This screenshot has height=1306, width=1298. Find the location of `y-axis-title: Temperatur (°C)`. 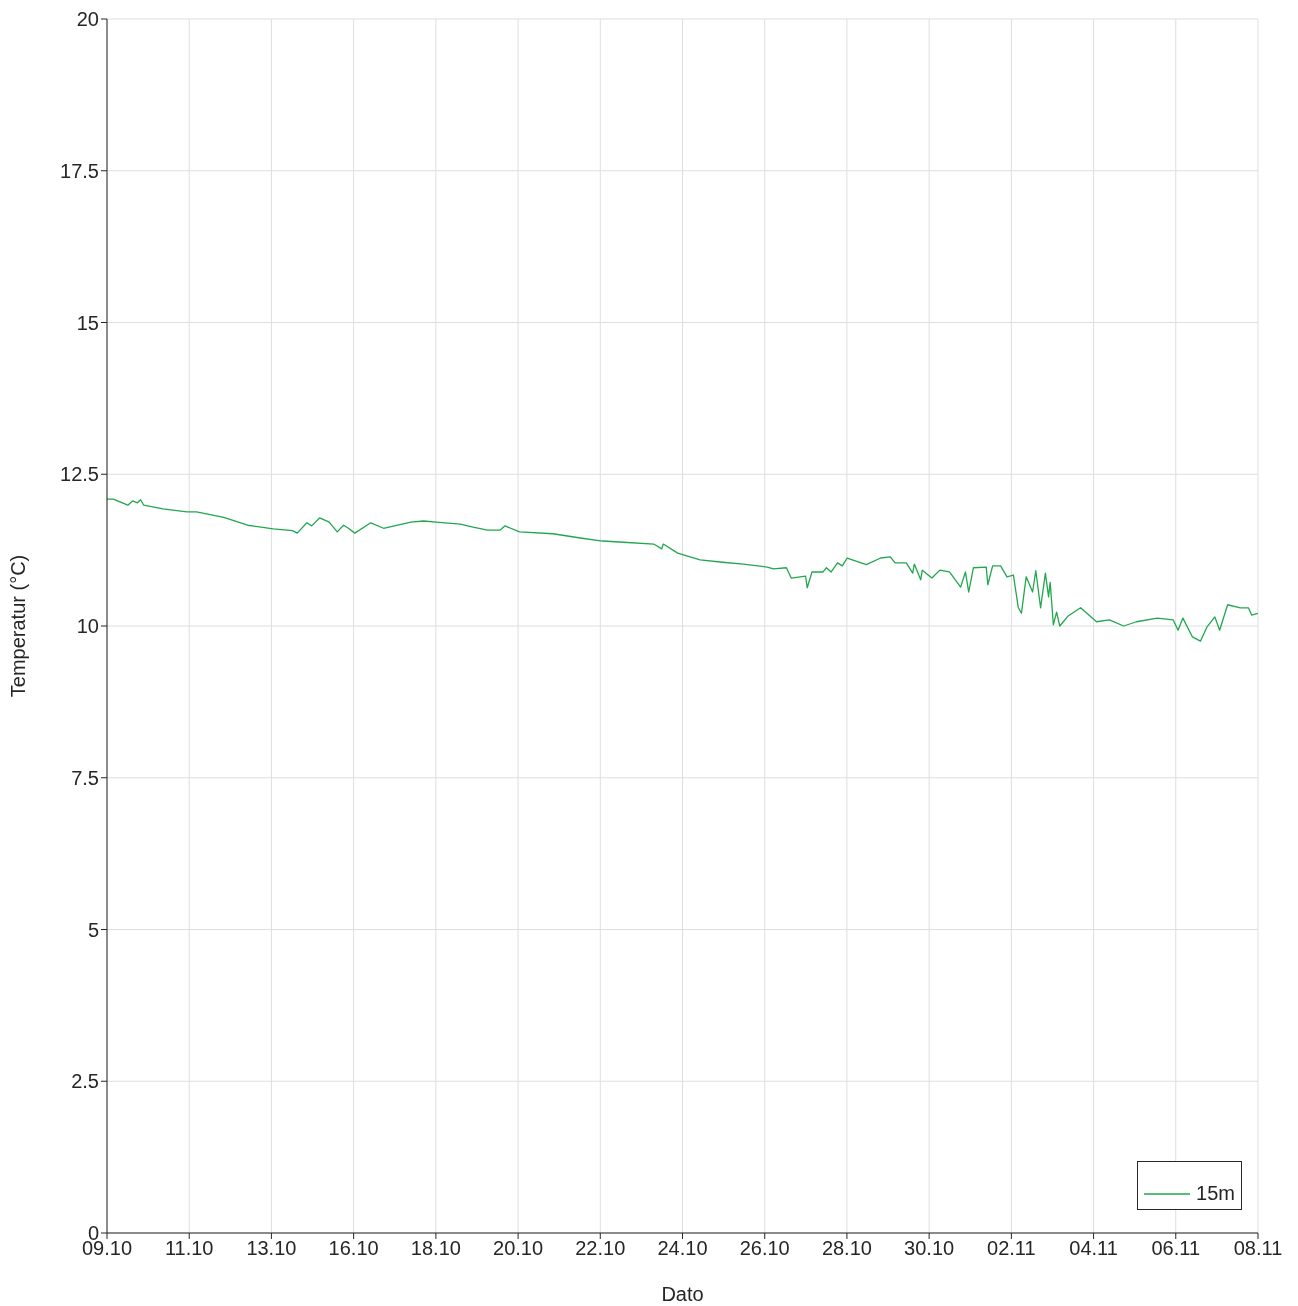

y-axis-title: Temperatur (°C) is located at coordinates (18, 626).